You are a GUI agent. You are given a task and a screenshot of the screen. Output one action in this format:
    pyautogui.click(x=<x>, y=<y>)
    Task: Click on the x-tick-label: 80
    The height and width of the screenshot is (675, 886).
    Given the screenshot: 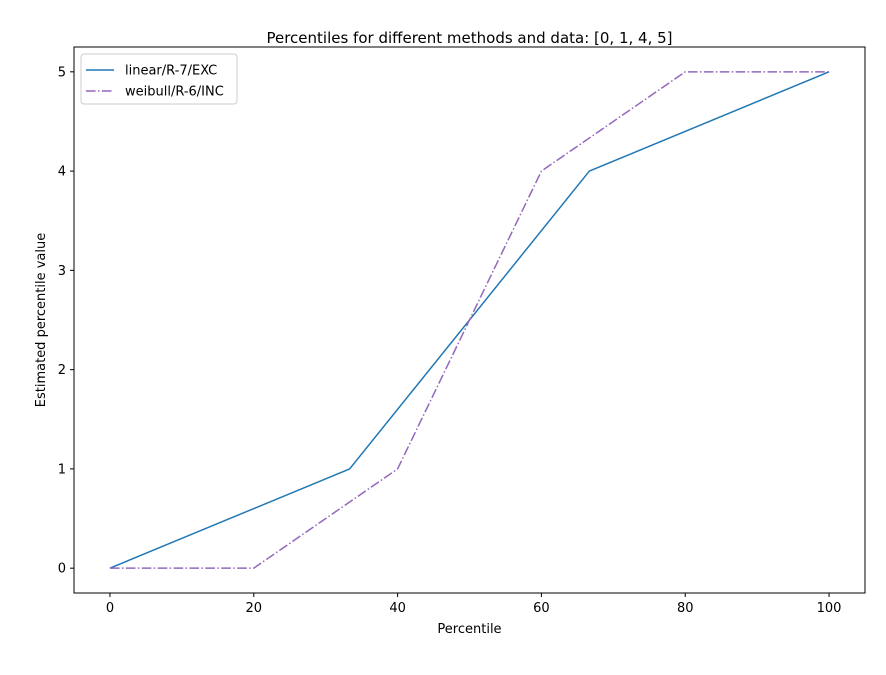 What is the action you would take?
    pyautogui.click(x=685, y=608)
    